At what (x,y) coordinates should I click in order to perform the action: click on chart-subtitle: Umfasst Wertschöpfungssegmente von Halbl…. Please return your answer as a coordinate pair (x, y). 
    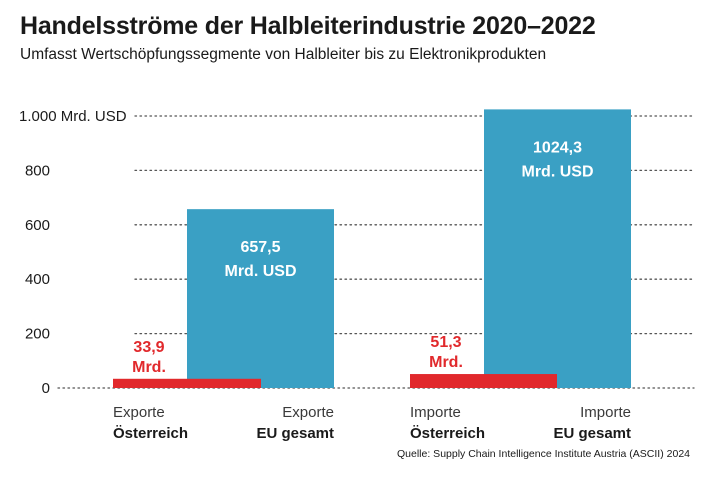
    Looking at the image, I should click on (283, 54).